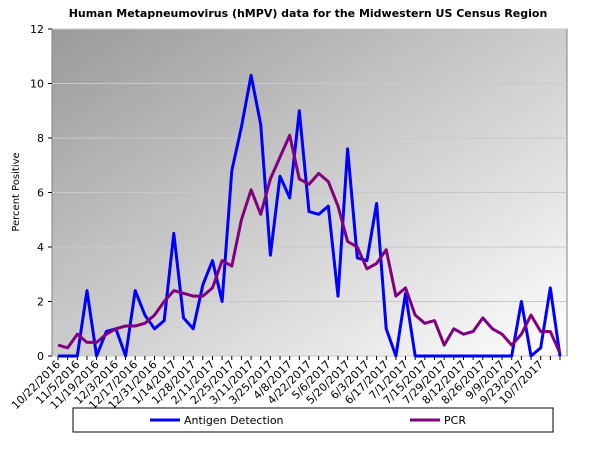  What do you see at coordinates (16, 191) in the screenshot?
I see `y-axis-label: Percent Positive` at bounding box center [16, 191].